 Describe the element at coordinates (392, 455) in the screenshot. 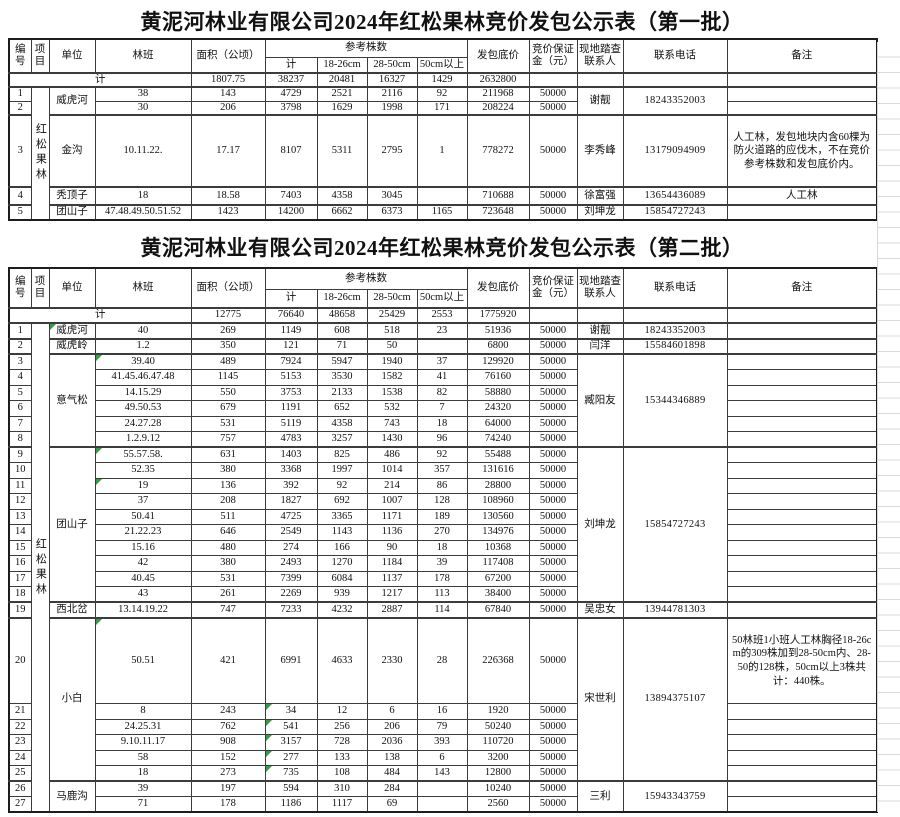

I see `cell-count-28-50: 486` at that location.